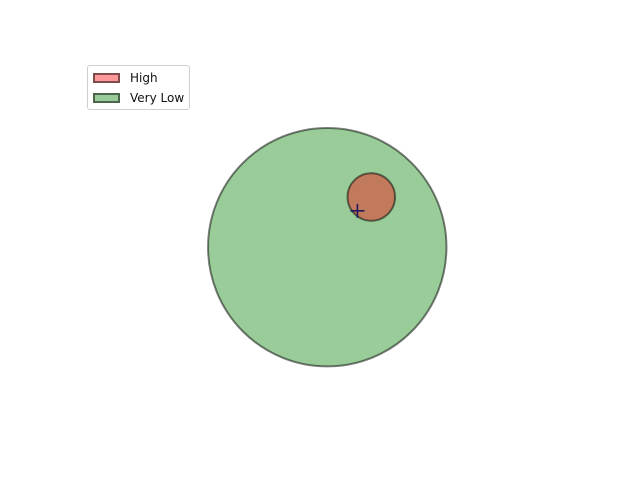 The width and height of the screenshot is (640, 480). What do you see at coordinates (144, 78) in the screenshot?
I see `legend-label-high: High` at bounding box center [144, 78].